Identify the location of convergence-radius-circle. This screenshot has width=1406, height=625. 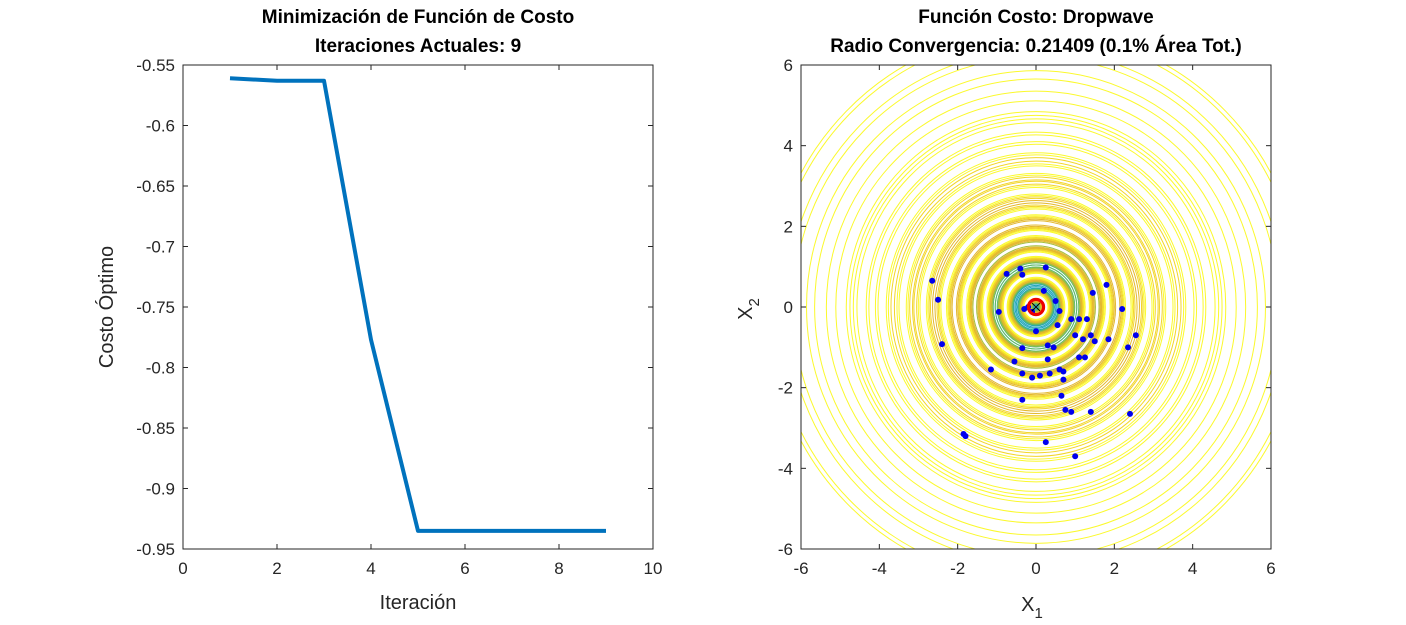
(1036, 307).